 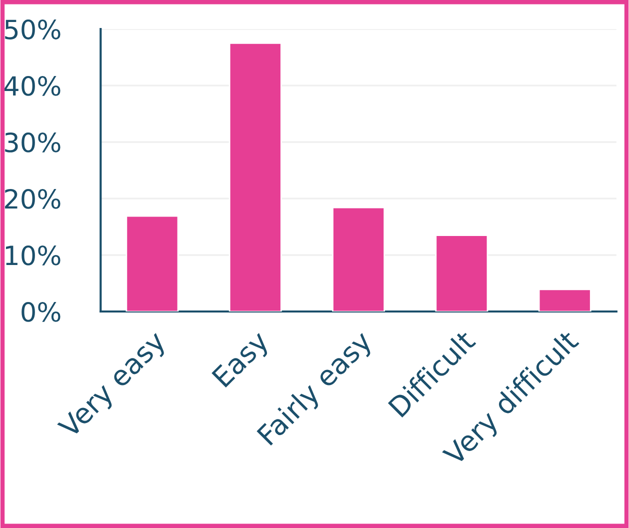 What do you see at coordinates (41, 312) in the screenshot?
I see `y-tick-label: 0%` at bounding box center [41, 312].